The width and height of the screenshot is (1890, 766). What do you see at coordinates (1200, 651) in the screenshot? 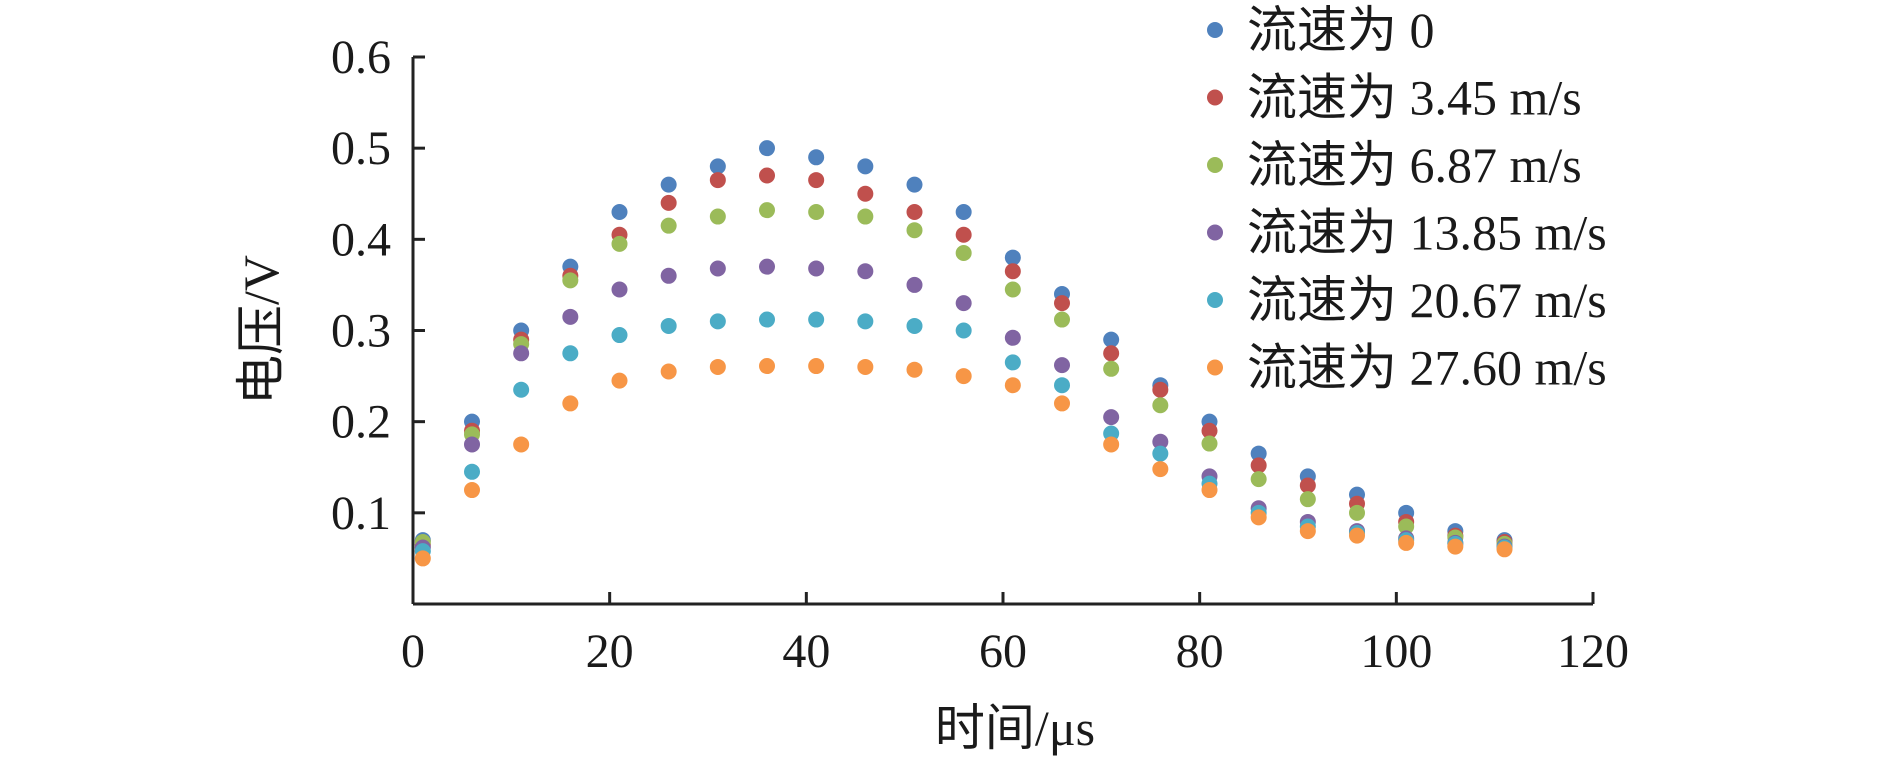
I see `x-tick-label: 80` at bounding box center [1200, 651].